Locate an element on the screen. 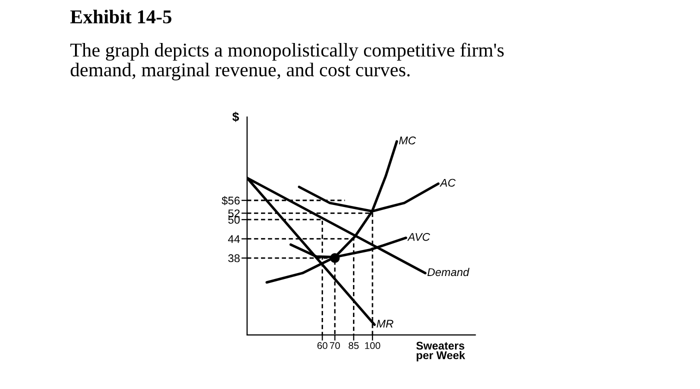 Image resolution: width=700 pixels, height=389 pixels. y-axis-title: $ is located at coordinates (235, 117).